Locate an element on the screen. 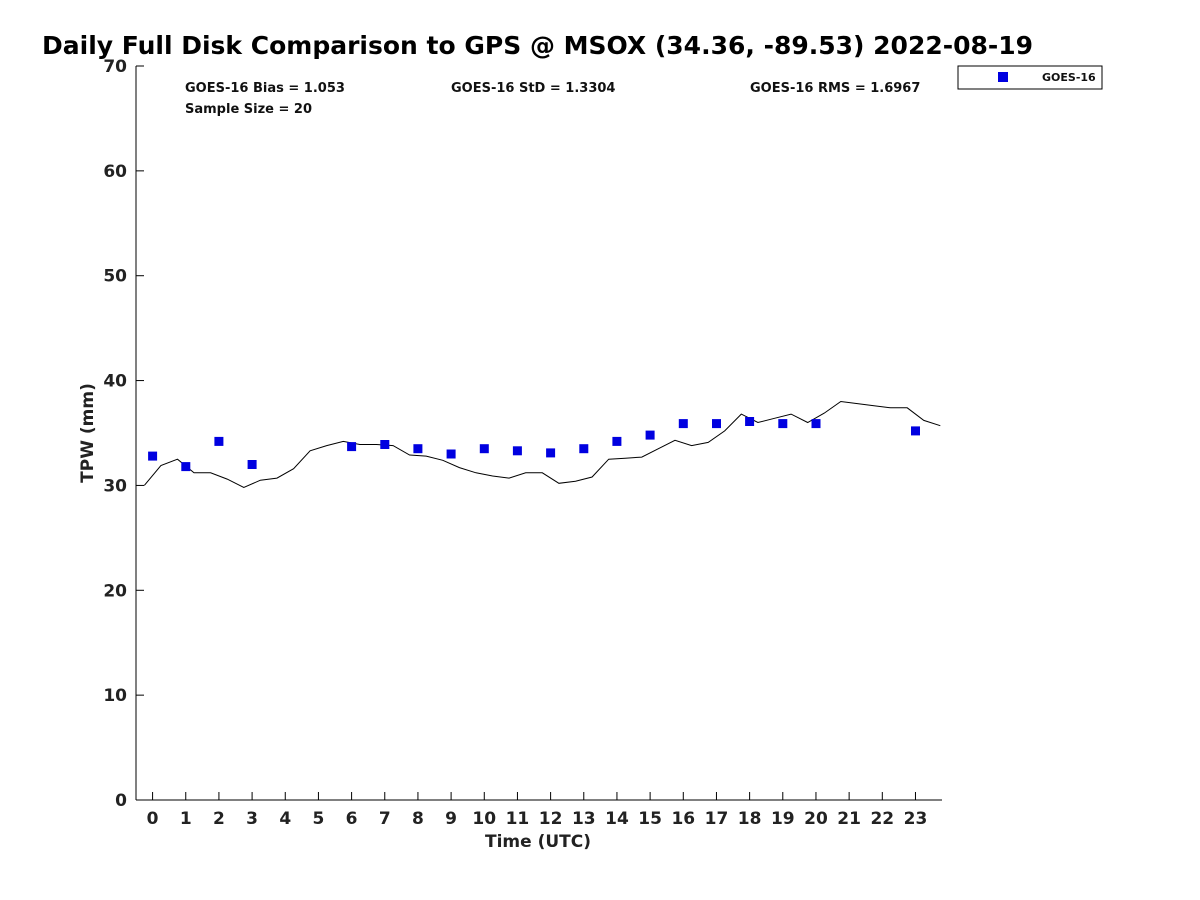 This screenshot has height=900, width=1200. legend: GOES-16 is located at coordinates (1030, 77).